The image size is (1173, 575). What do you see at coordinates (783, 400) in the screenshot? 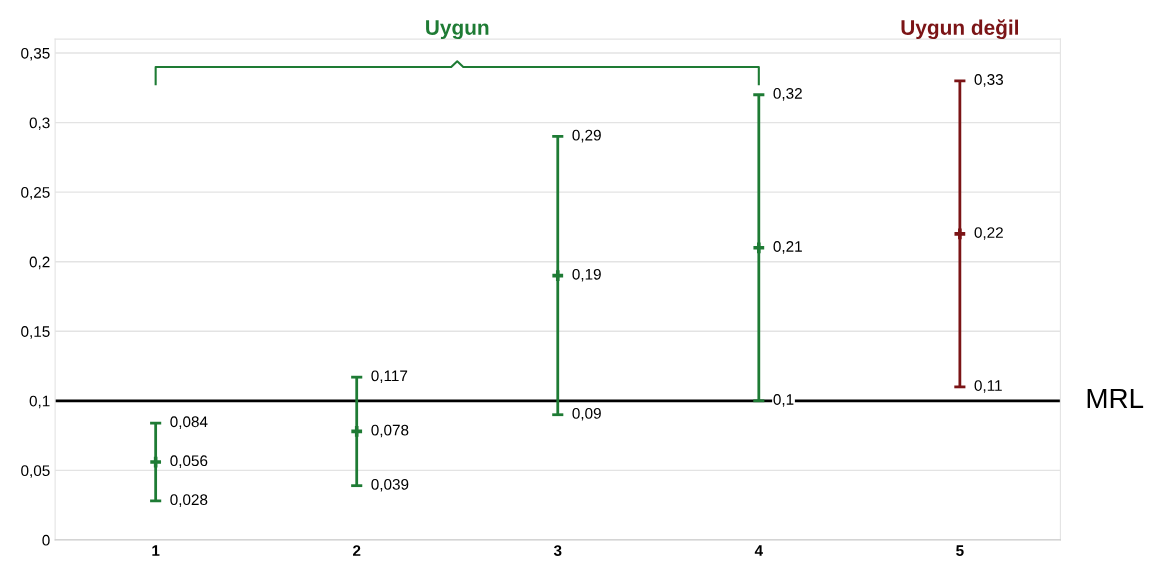
I see `annotation: 0,1` at bounding box center [783, 400].